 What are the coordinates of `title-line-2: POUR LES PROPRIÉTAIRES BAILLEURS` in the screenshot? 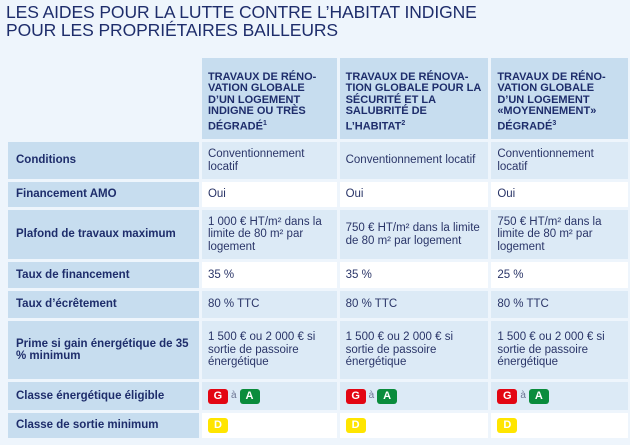 It's located at (172, 30).